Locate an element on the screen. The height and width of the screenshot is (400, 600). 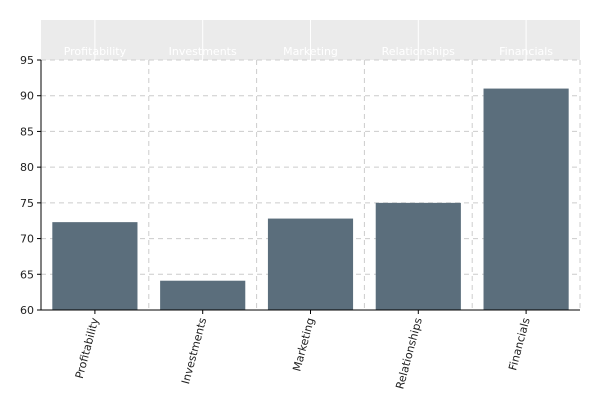
y-tick-label: 95 is located at coordinates (27, 60).